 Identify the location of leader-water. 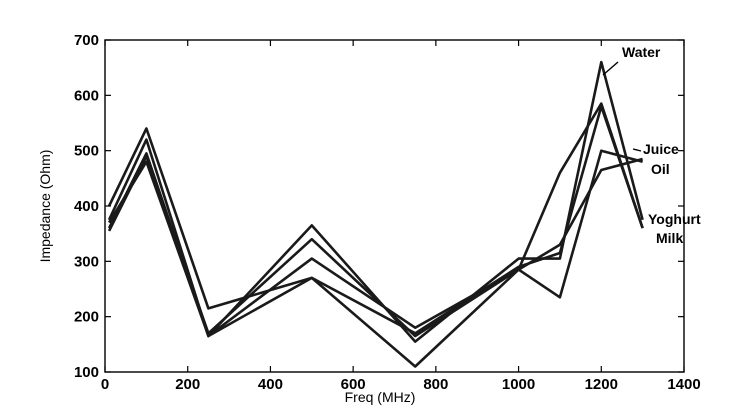
(610, 68).